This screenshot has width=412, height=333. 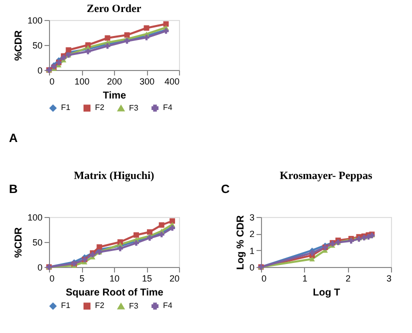 What do you see at coordinates (251, 217) in the screenshot?
I see `y-tick-label: 3` at bounding box center [251, 217].